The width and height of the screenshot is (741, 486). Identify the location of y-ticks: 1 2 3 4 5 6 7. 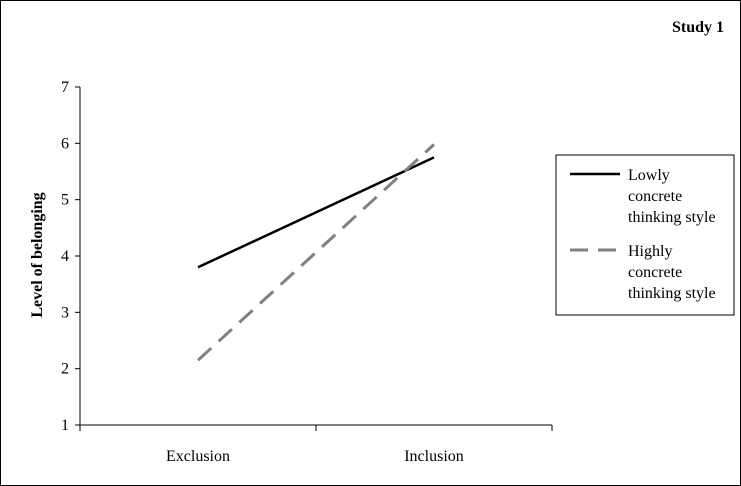
(70, 256).